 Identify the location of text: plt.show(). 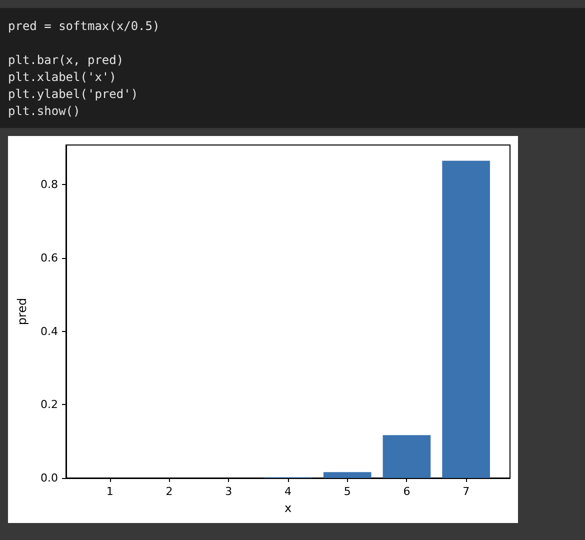
(45, 111).